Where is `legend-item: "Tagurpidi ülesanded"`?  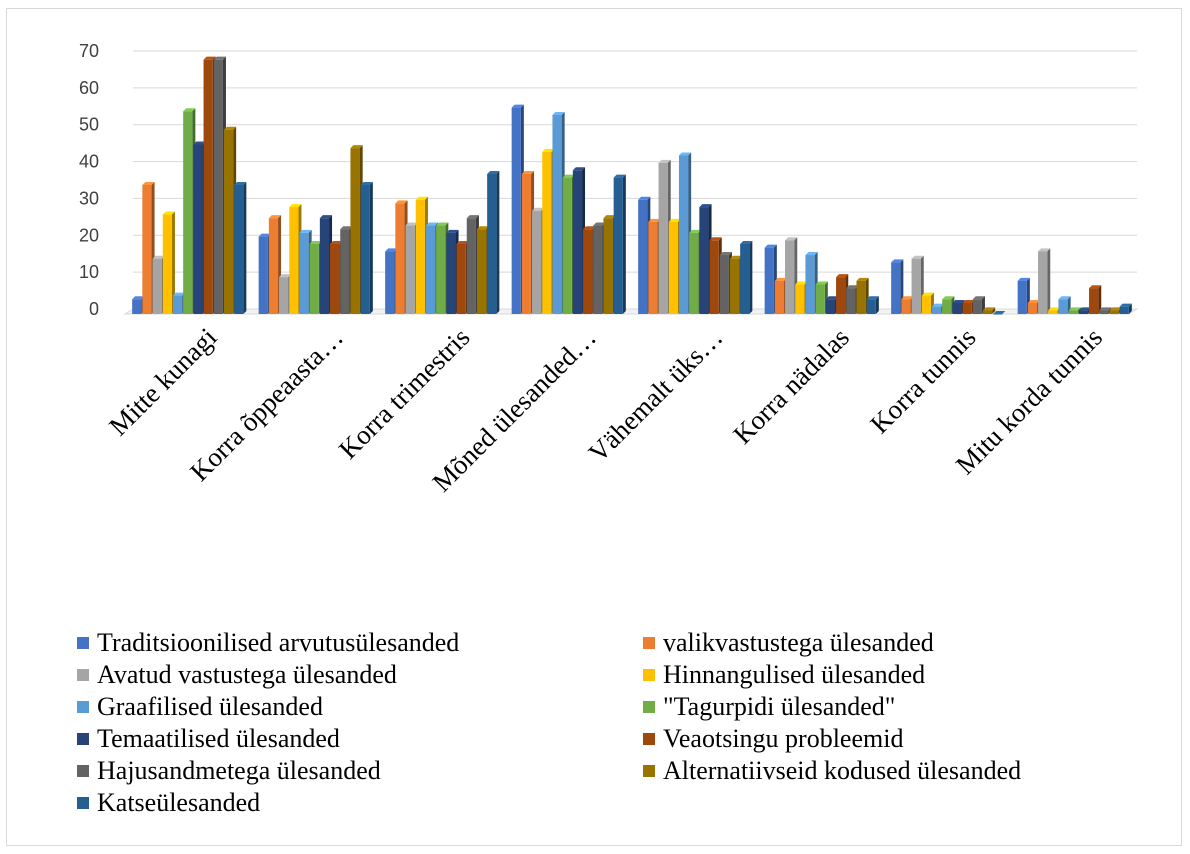 legend-item: "Tagurpidi ülesanded" is located at coordinates (769, 707).